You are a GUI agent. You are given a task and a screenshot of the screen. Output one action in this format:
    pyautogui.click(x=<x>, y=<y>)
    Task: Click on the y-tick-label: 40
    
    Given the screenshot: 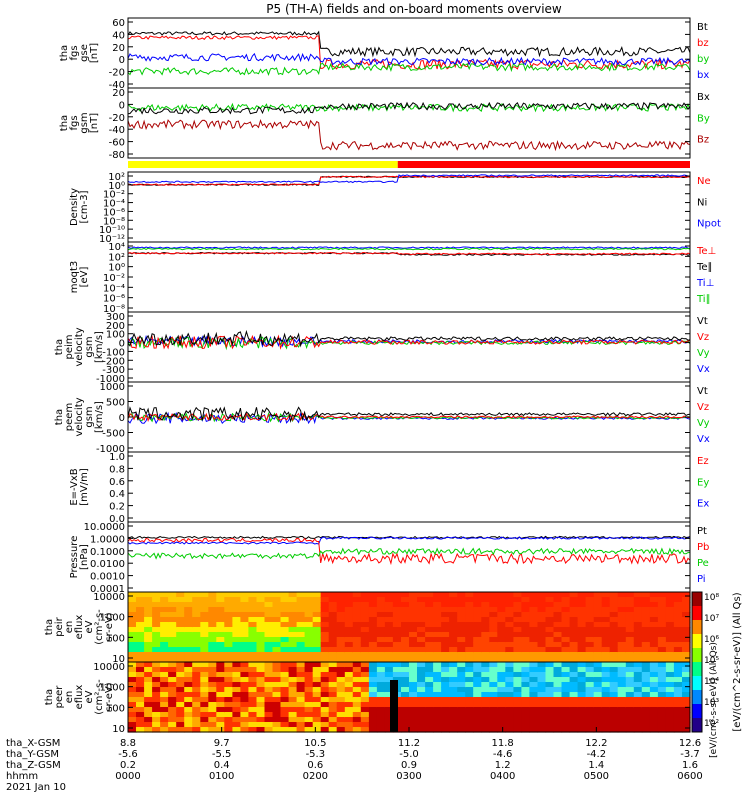 What is the action you would take?
    pyautogui.click(x=118, y=35)
    